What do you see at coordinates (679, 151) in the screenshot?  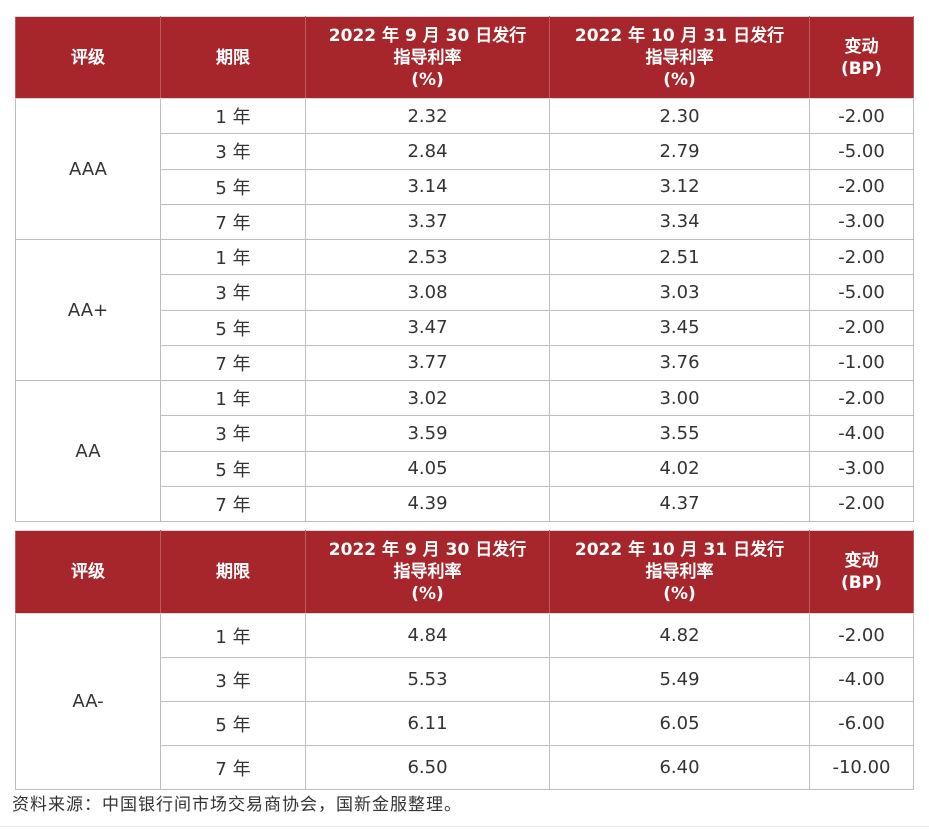 I see `oct-rate-cell: 2.79` at bounding box center [679, 151].